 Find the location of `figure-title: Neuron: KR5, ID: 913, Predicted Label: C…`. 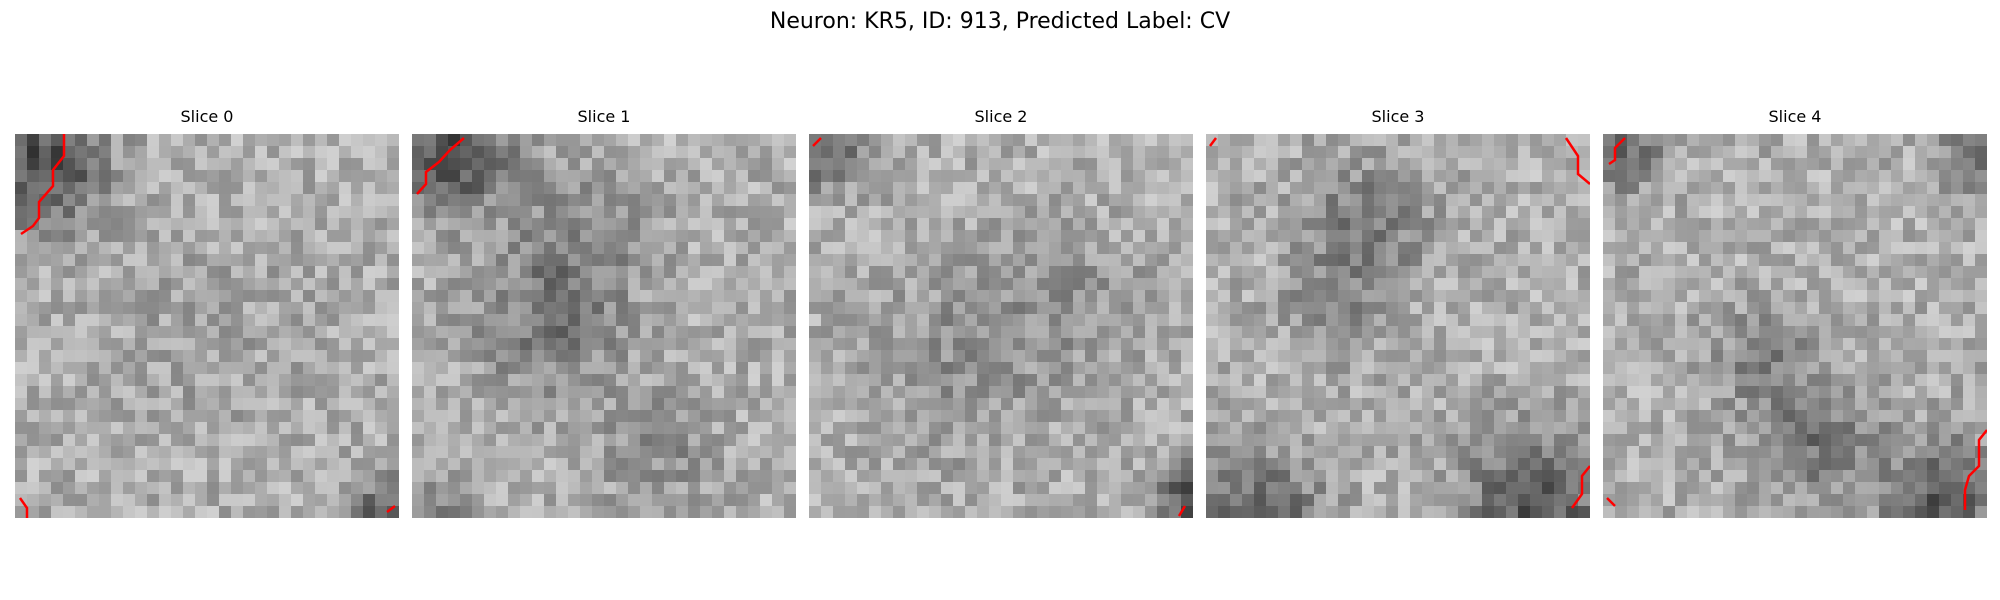

figure-title: Neuron: KR5, ID: 913, Predicted Label: C… is located at coordinates (1000, 21).